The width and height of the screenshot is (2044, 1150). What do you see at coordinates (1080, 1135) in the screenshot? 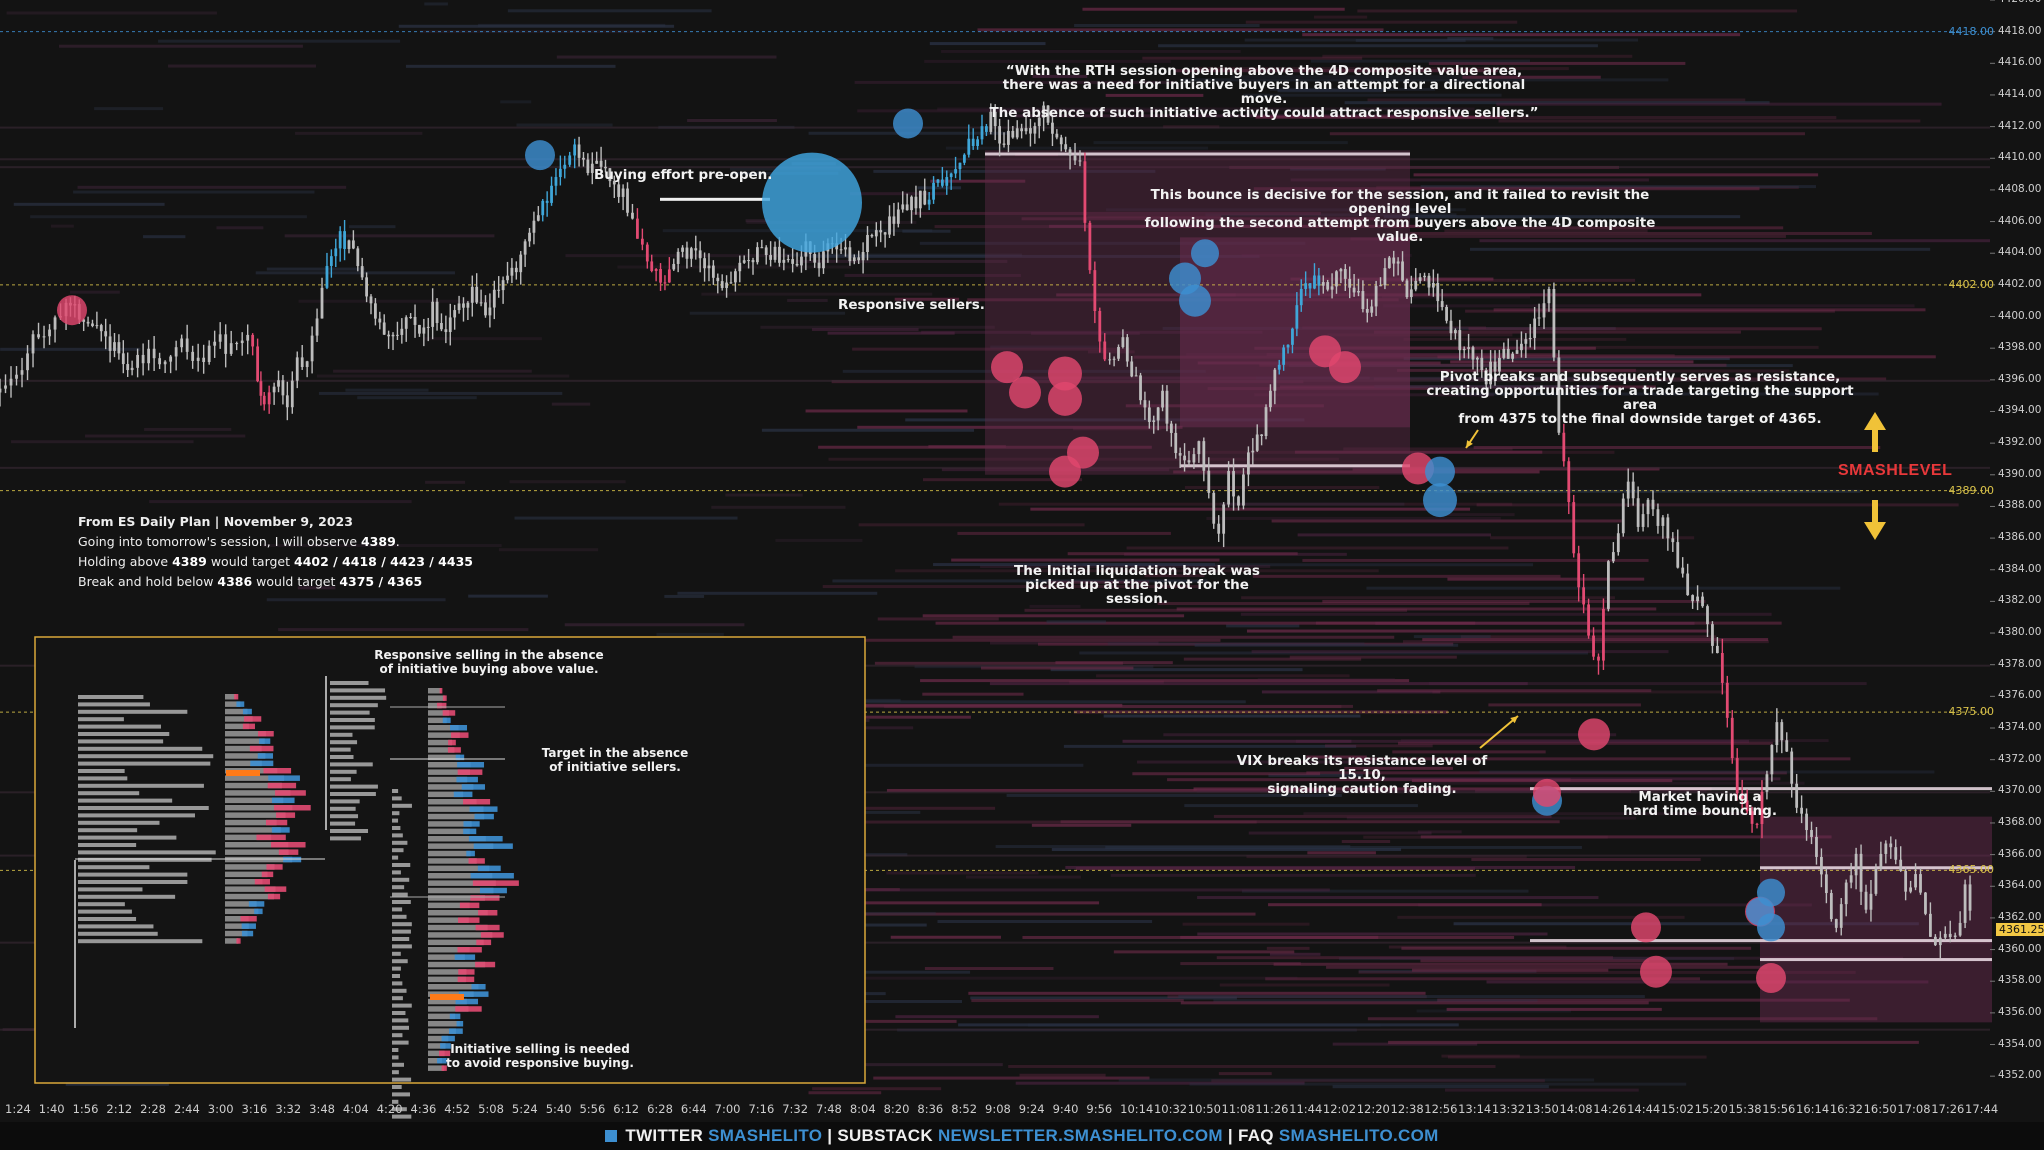
I see `substack-link: NEWSLETTER.SMASHELITO.COM` at bounding box center [1080, 1135].